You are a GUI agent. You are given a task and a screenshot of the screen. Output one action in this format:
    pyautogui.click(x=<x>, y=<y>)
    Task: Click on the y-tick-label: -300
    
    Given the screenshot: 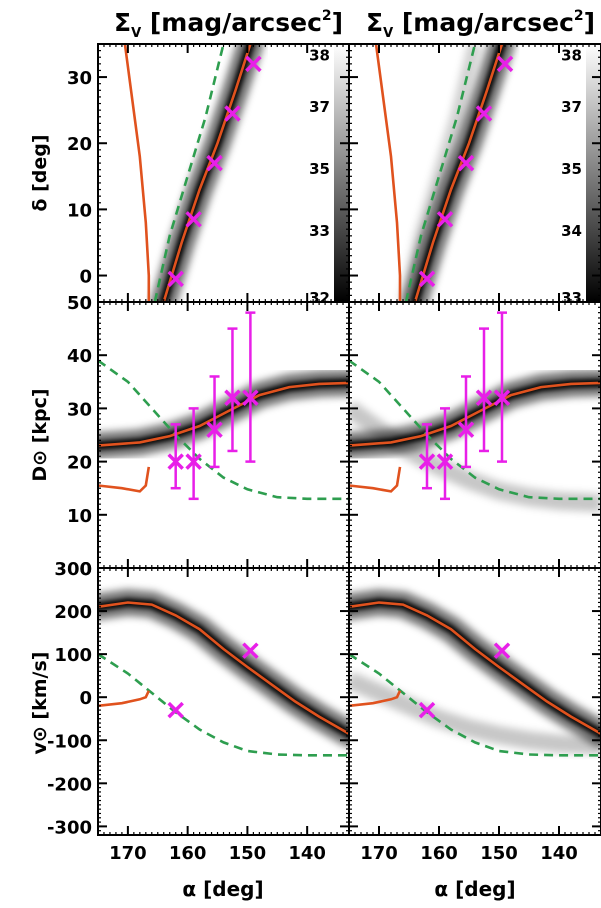 What is the action you would take?
    pyautogui.click(x=69, y=827)
    